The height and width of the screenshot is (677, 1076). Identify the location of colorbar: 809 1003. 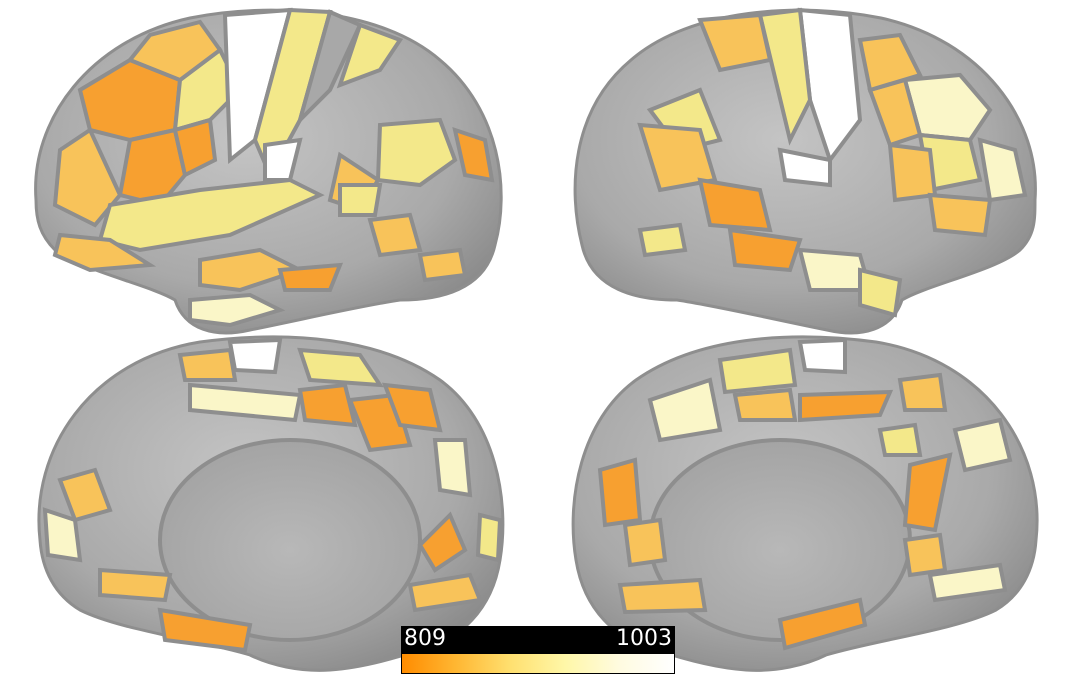
(538, 650).